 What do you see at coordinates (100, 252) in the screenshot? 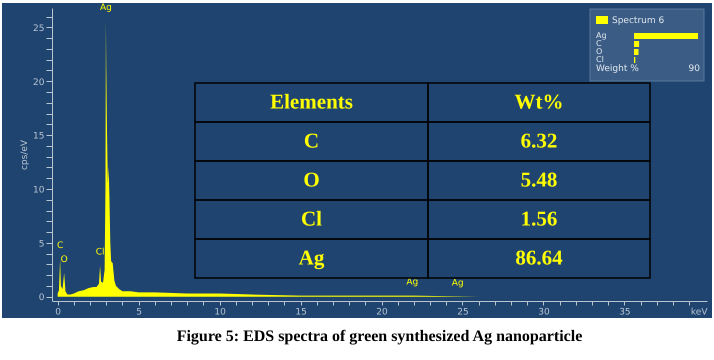
I see `annotation: Cl` at bounding box center [100, 252].